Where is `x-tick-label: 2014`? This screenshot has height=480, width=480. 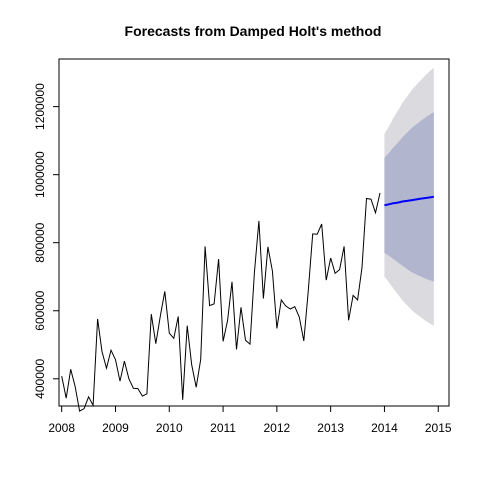 x-tick-label: 2014 is located at coordinates (384, 428).